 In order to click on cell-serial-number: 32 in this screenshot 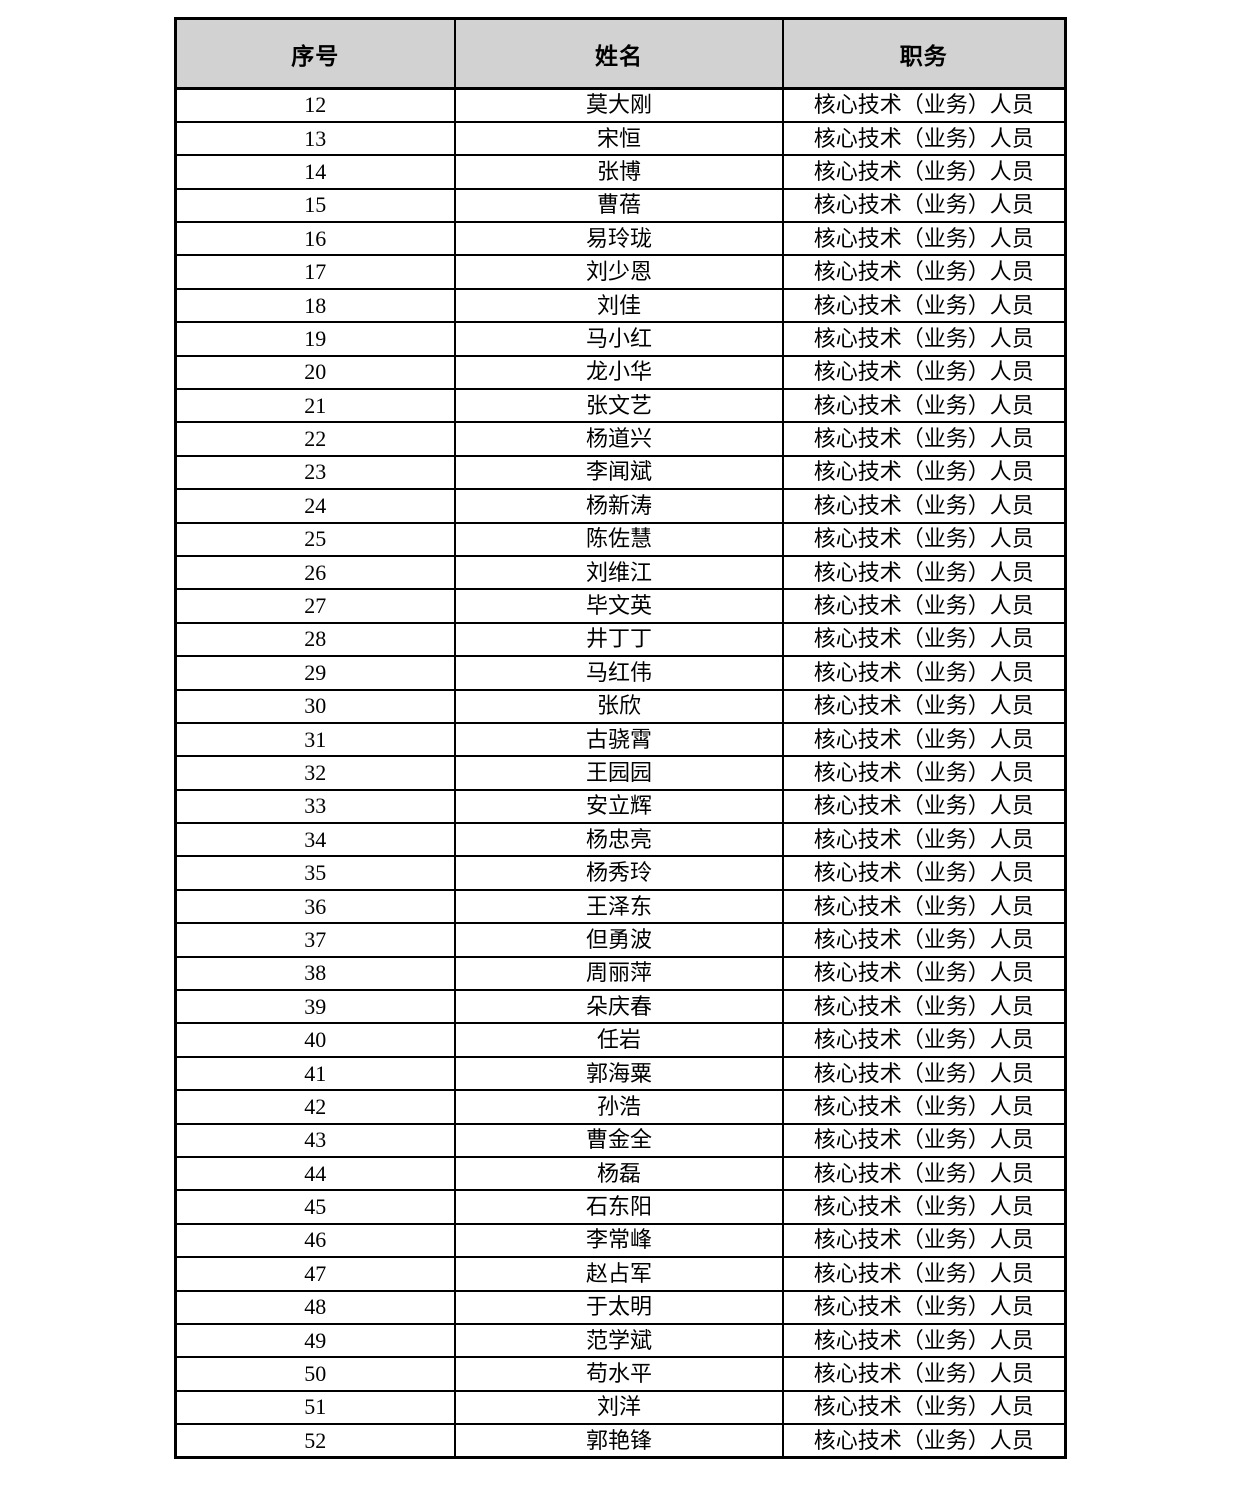, I will do `click(315, 773)`.